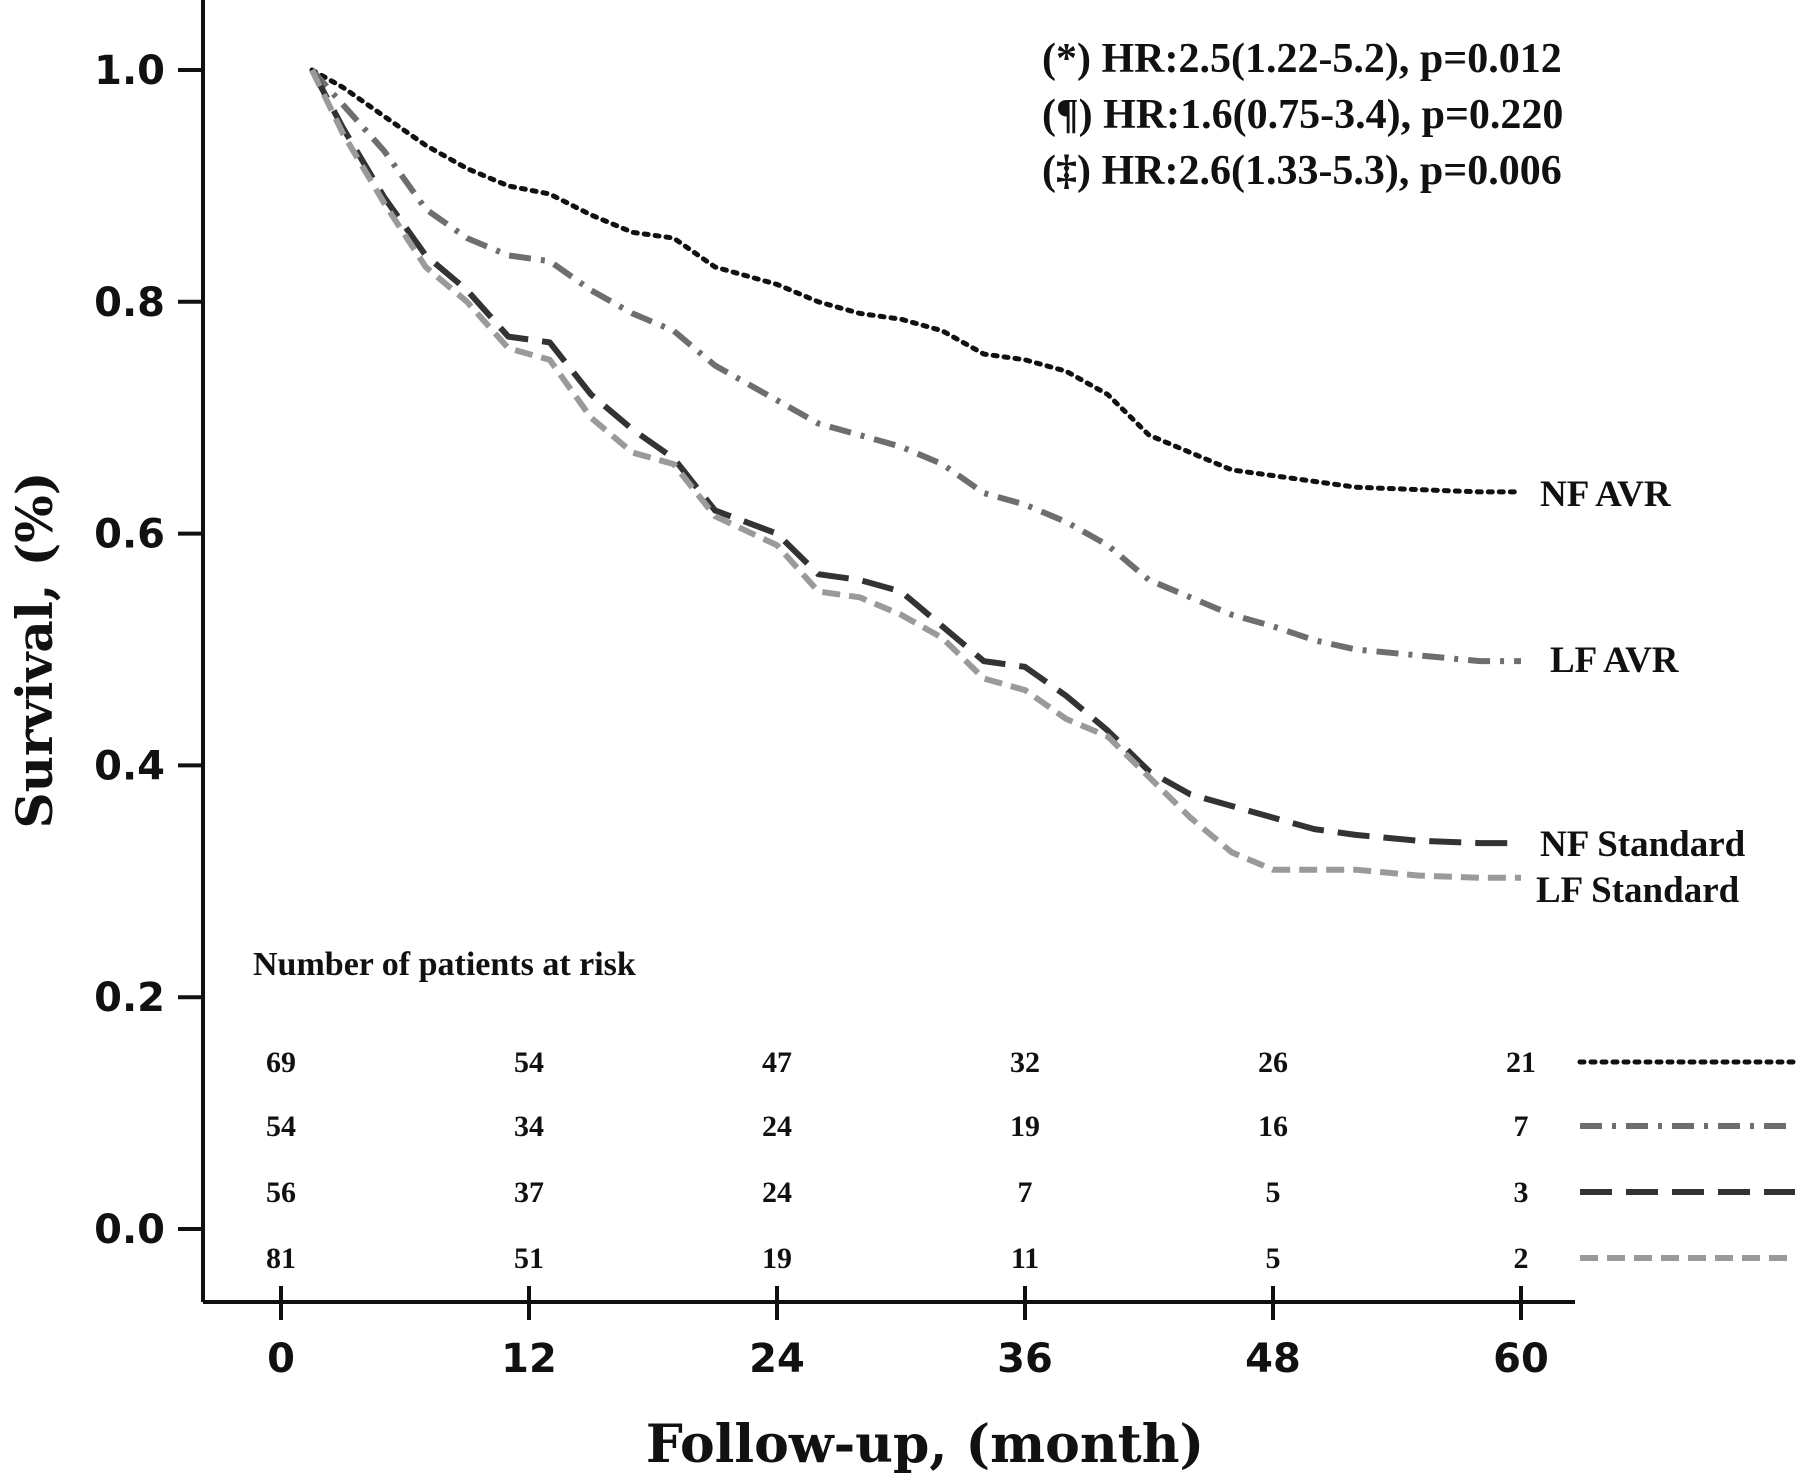 The width and height of the screenshot is (1800, 1481). I want to click on risk-count: 16, so click(1273, 1126).